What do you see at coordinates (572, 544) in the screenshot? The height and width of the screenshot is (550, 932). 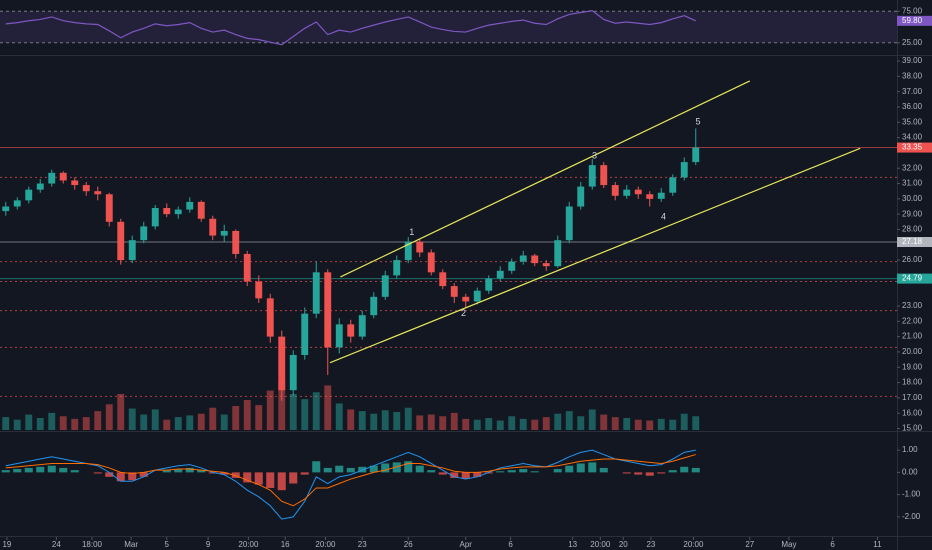 I see `x-tick-label: 13` at bounding box center [572, 544].